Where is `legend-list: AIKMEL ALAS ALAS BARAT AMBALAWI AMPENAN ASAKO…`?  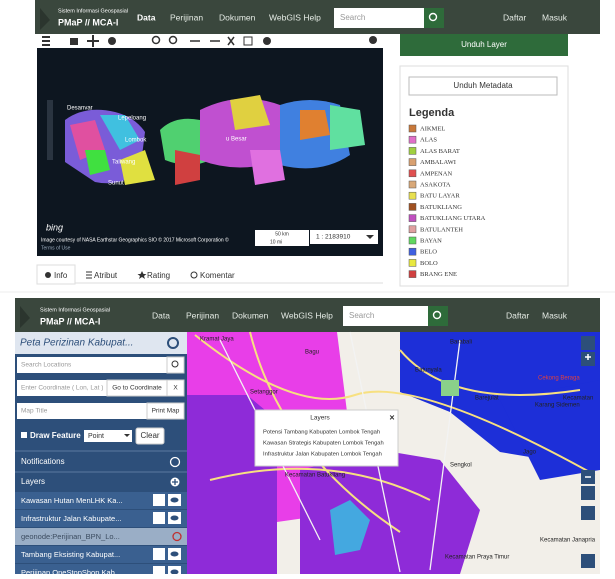
legend-list: AIKMEL ALAS ALAS BARAT AMBALAWI AMPENAN ASAKO… is located at coordinates (447, 201).